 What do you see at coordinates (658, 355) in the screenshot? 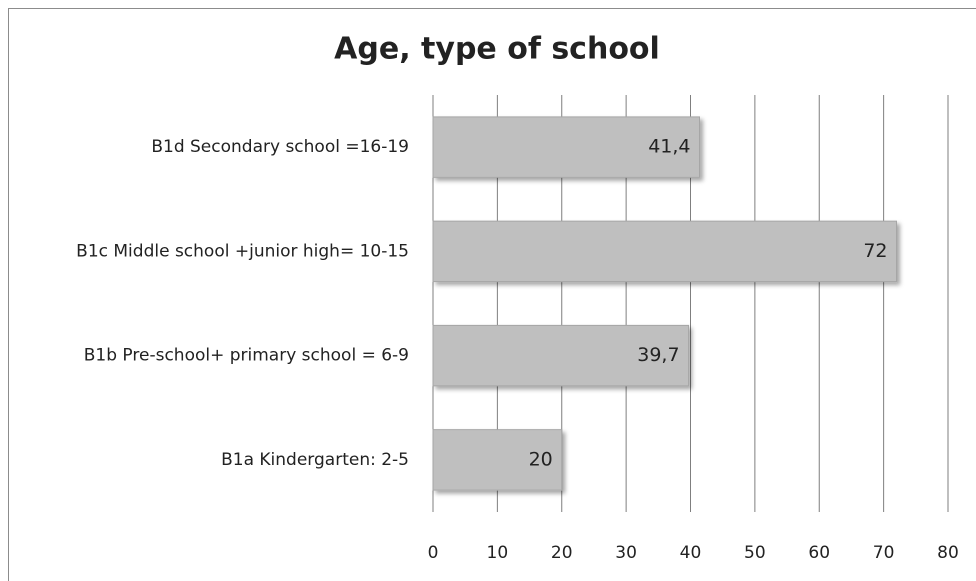
I see `data-label: 39,7` at bounding box center [658, 355].